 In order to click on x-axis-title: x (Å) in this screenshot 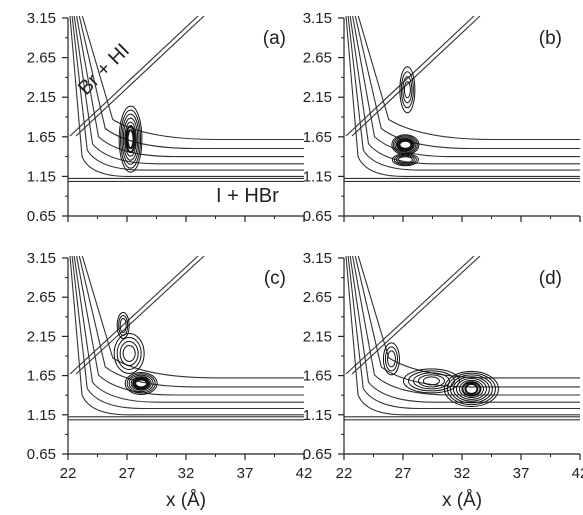, I will do `click(462, 500)`.